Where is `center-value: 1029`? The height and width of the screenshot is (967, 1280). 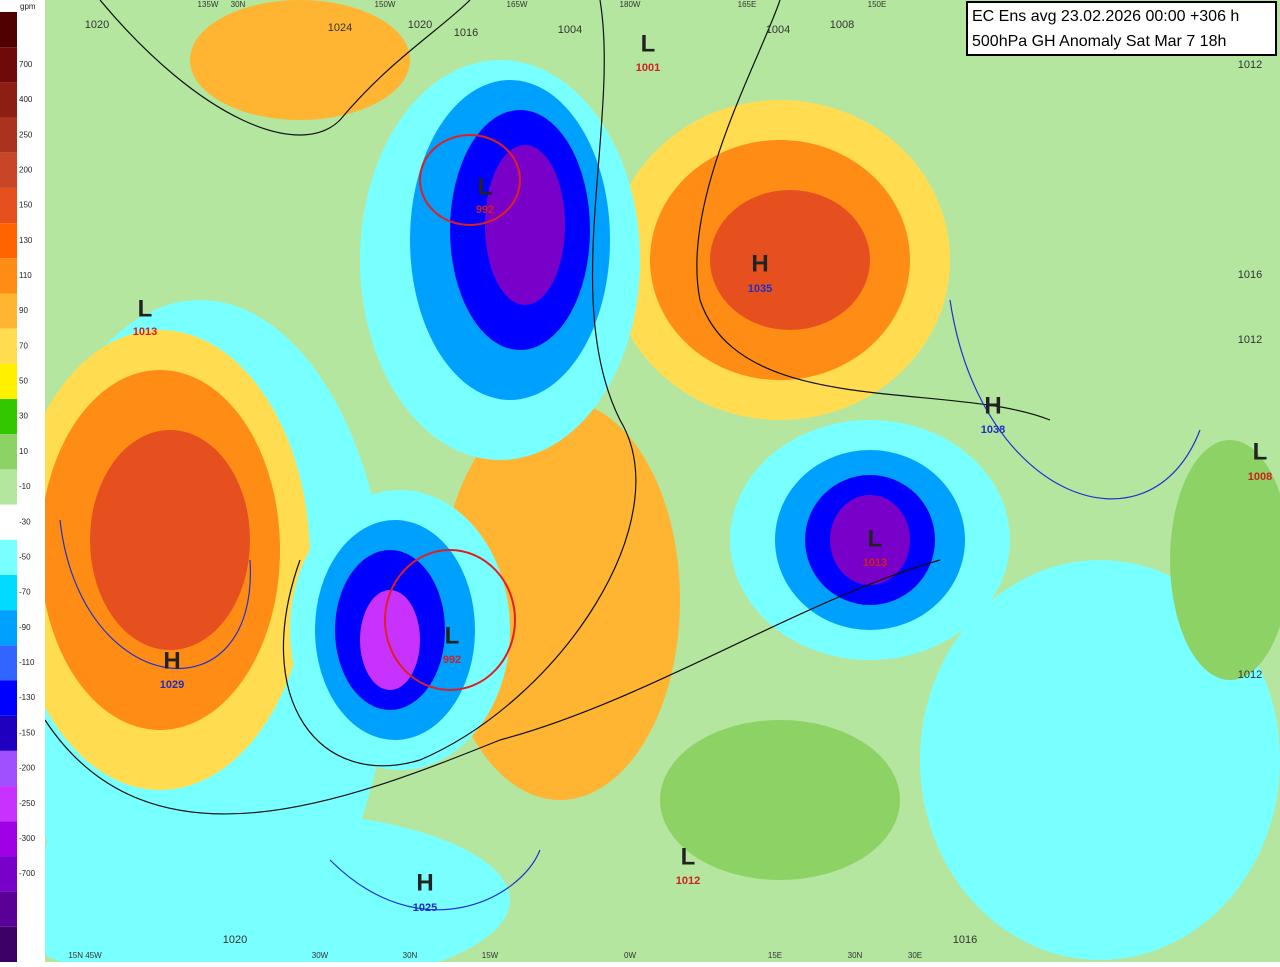
center-value: 1029 is located at coordinates (172, 685).